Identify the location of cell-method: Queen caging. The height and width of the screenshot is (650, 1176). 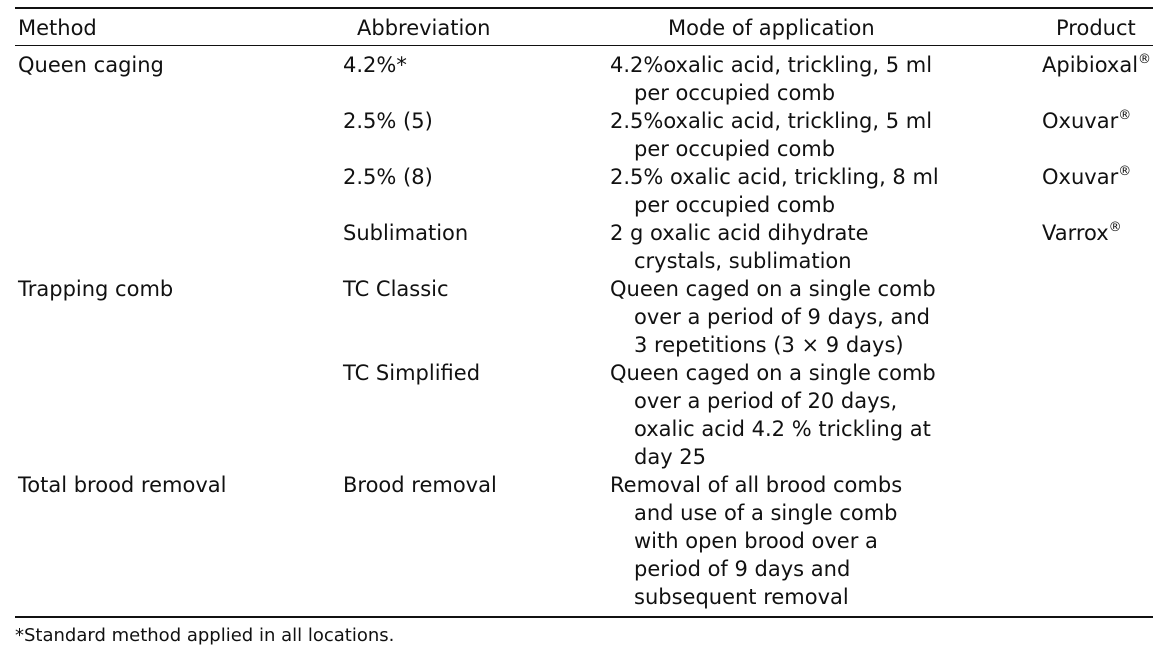
(91, 65).